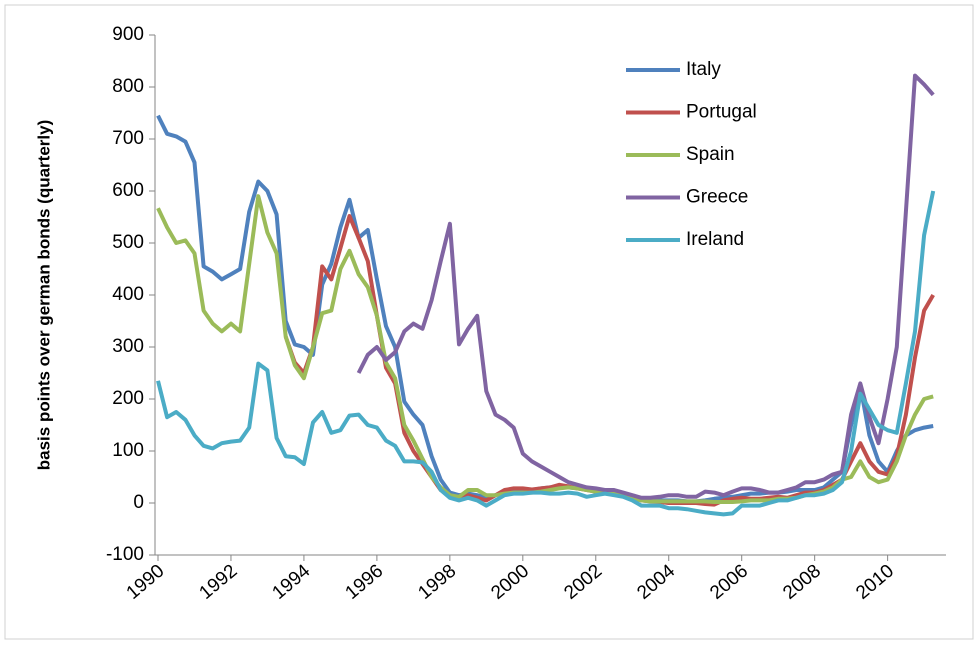 The width and height of the screenshot is (978, 651). Describe the element at coordinates (128, 398) in the screenshot. I see `y-tick-label: 200` at that location.